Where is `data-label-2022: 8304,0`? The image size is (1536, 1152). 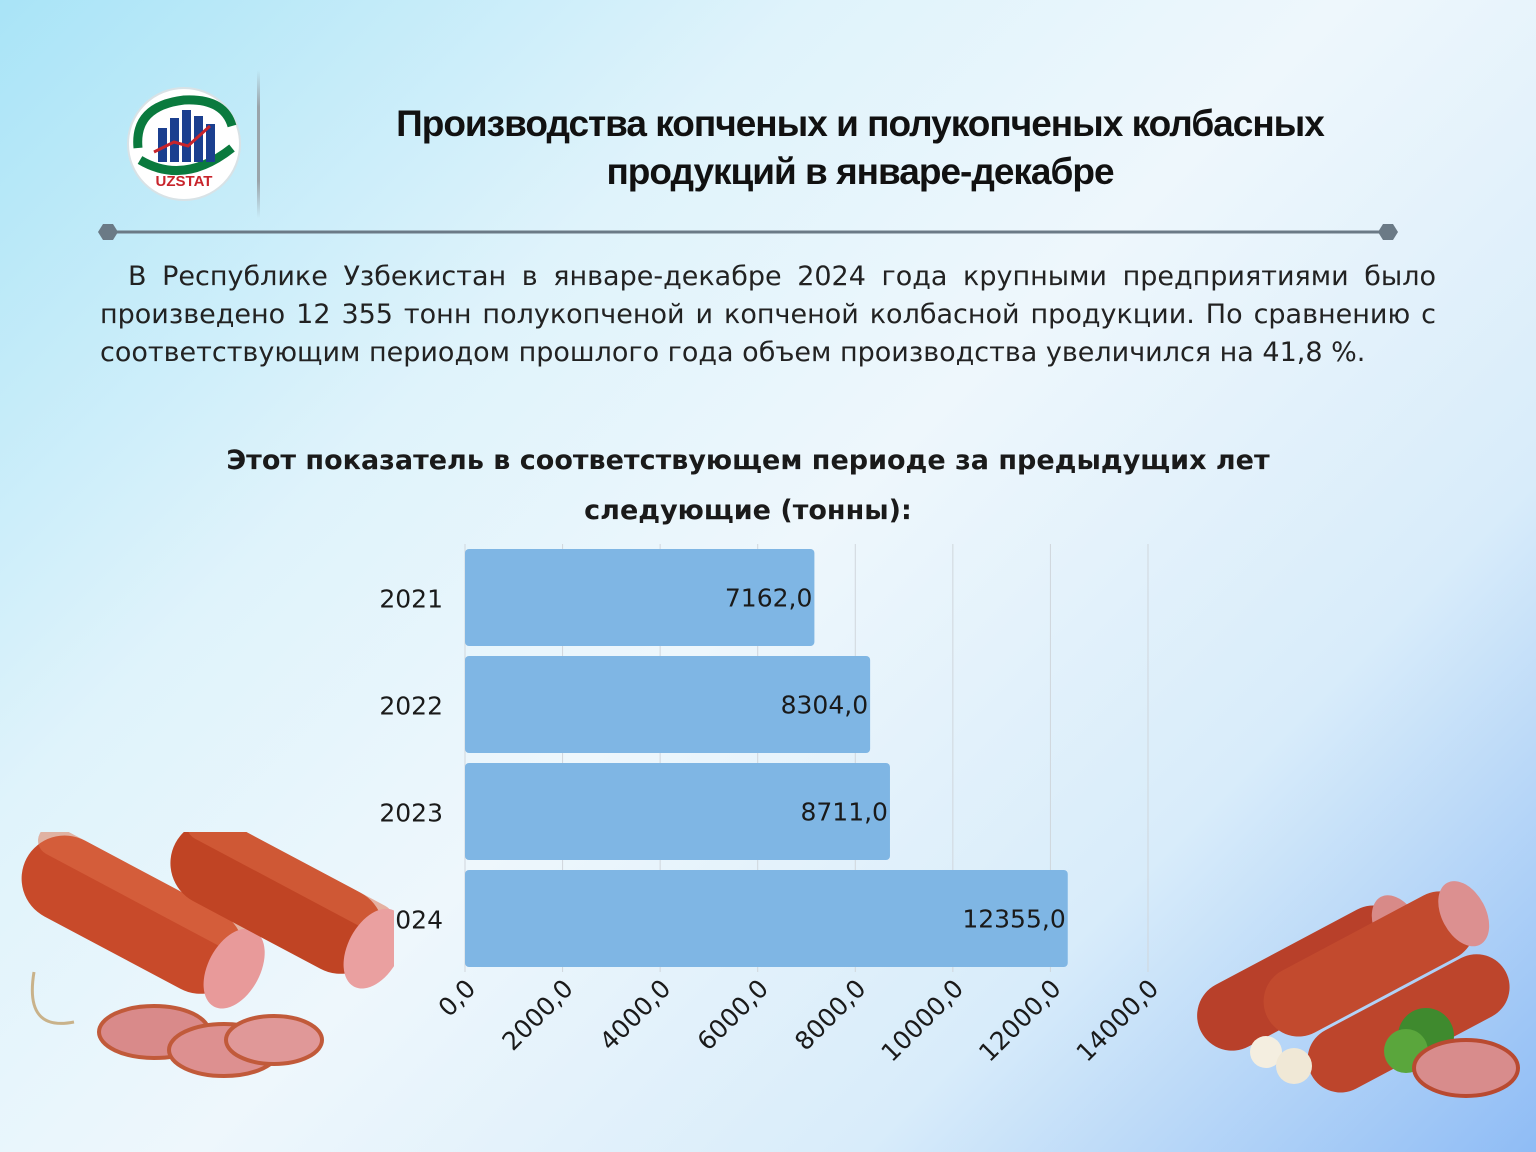 data-label-2022: 8304,0 is located at coordinates (824, 705).